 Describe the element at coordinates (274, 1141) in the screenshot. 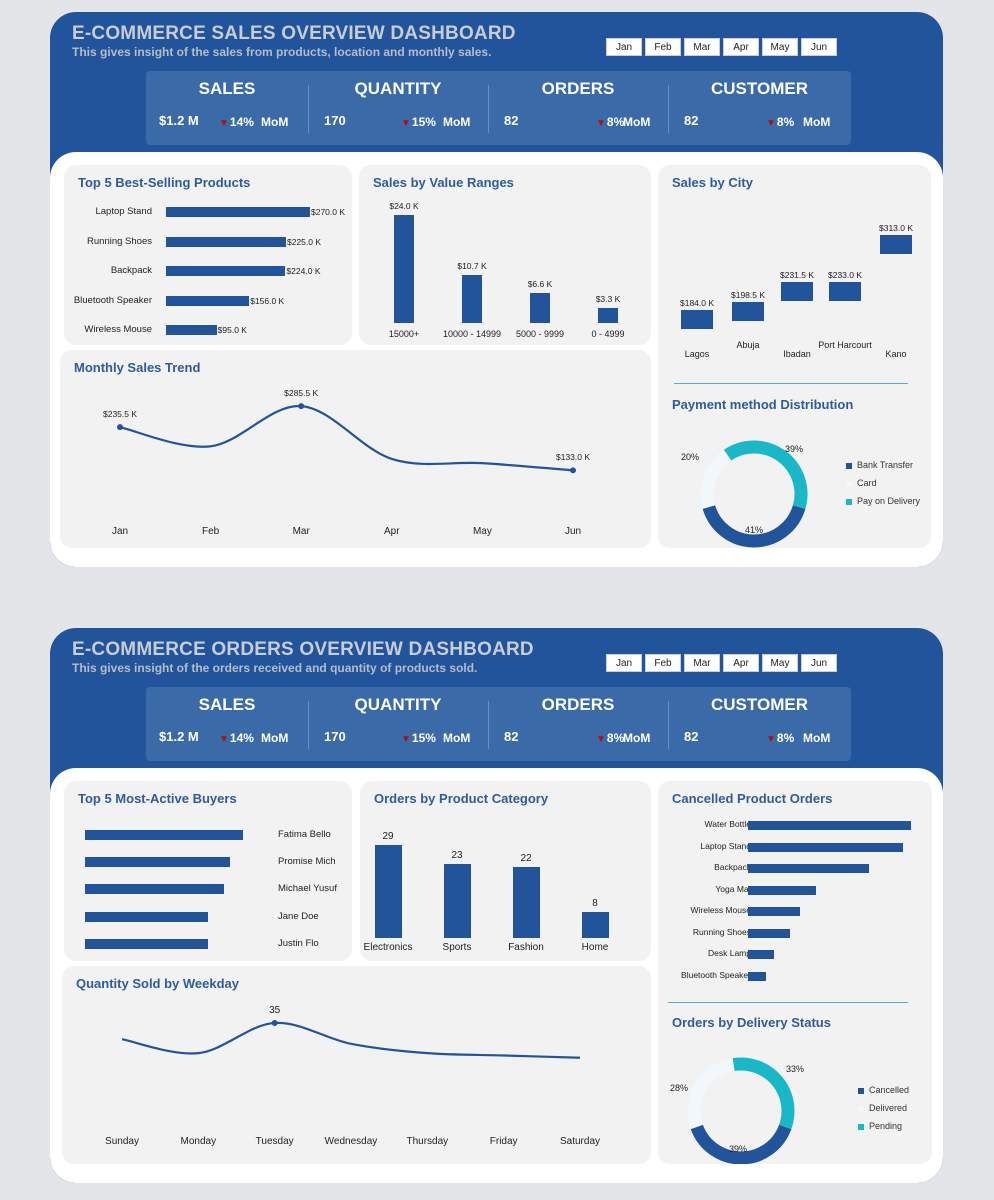

I see `x-tick-label: Tuesday` at that location.